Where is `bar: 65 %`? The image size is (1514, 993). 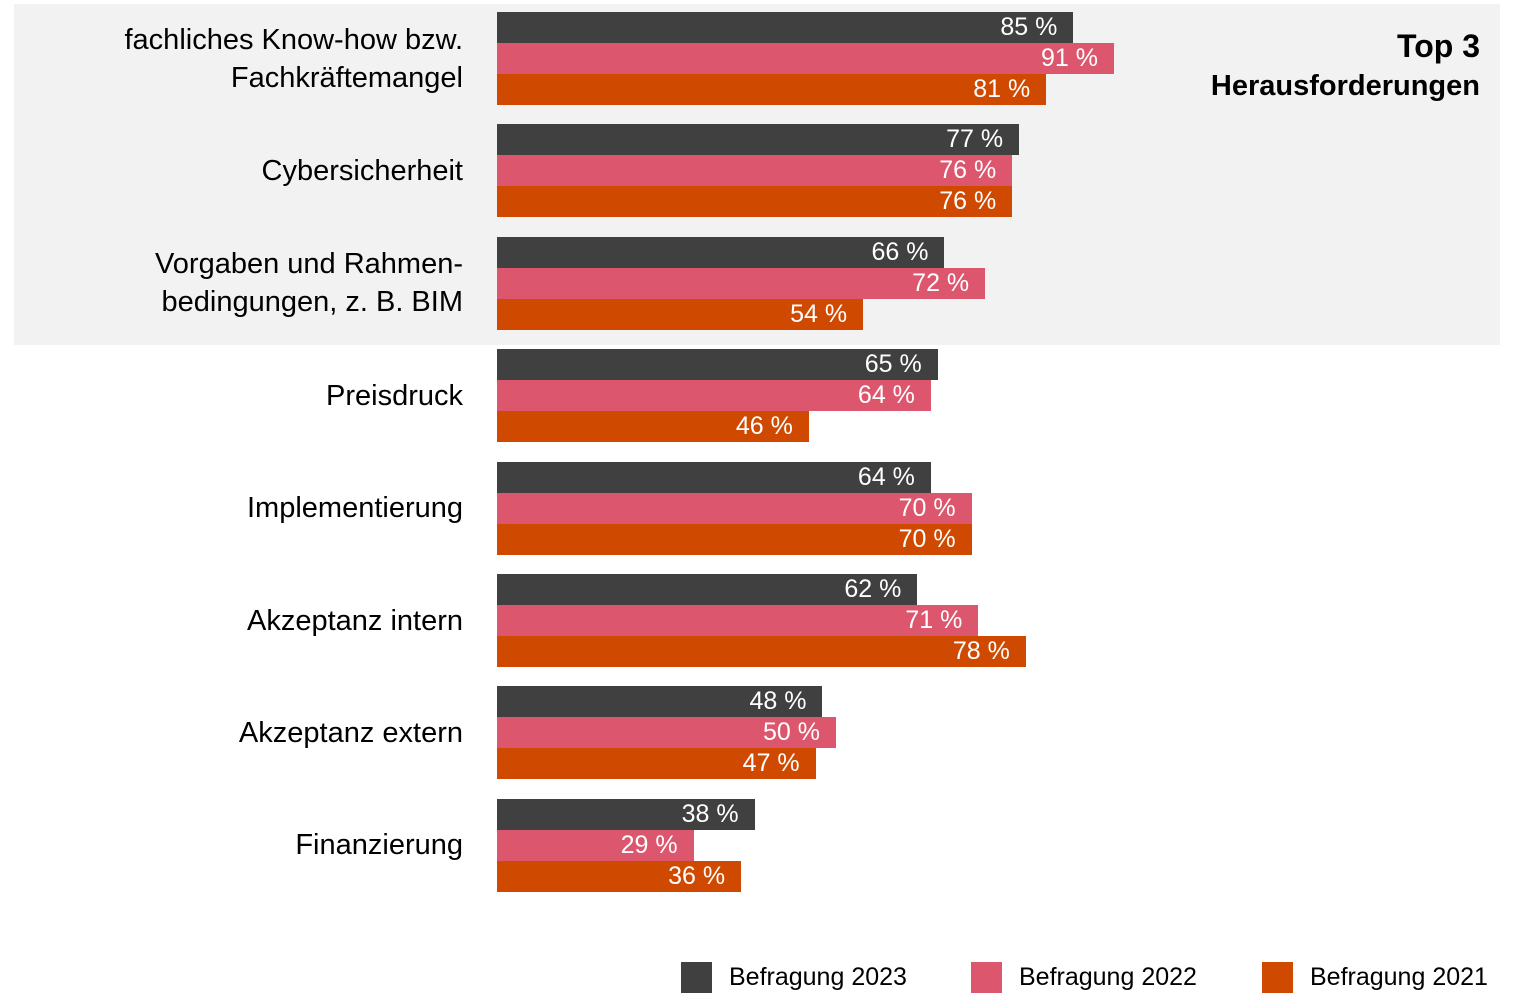 bar: 65 % is located at coordinates (717, 365).